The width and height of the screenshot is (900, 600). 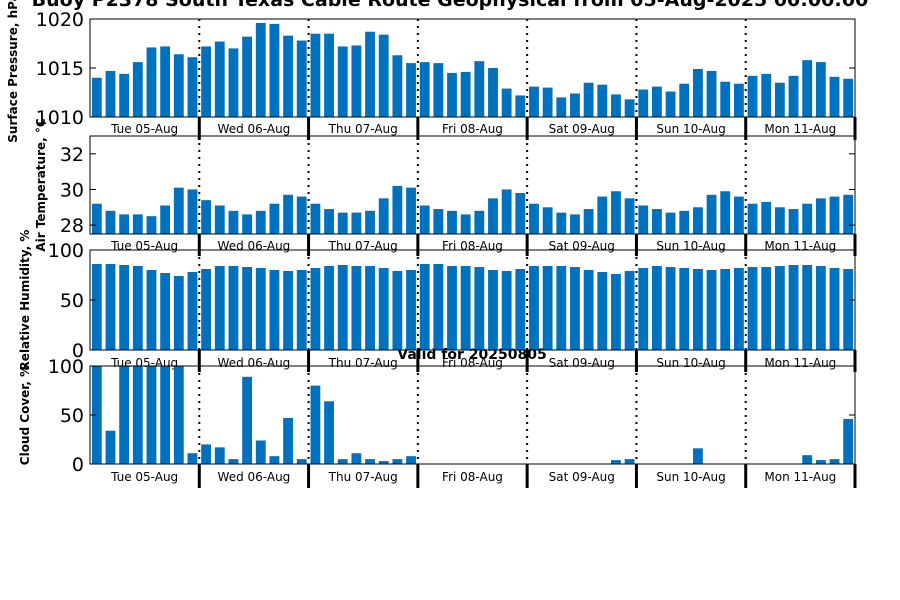 What do you see at coordinates (66, 251) in the screenshot?
I see `y-tick-label: 100` at bounding box center [66, 251].